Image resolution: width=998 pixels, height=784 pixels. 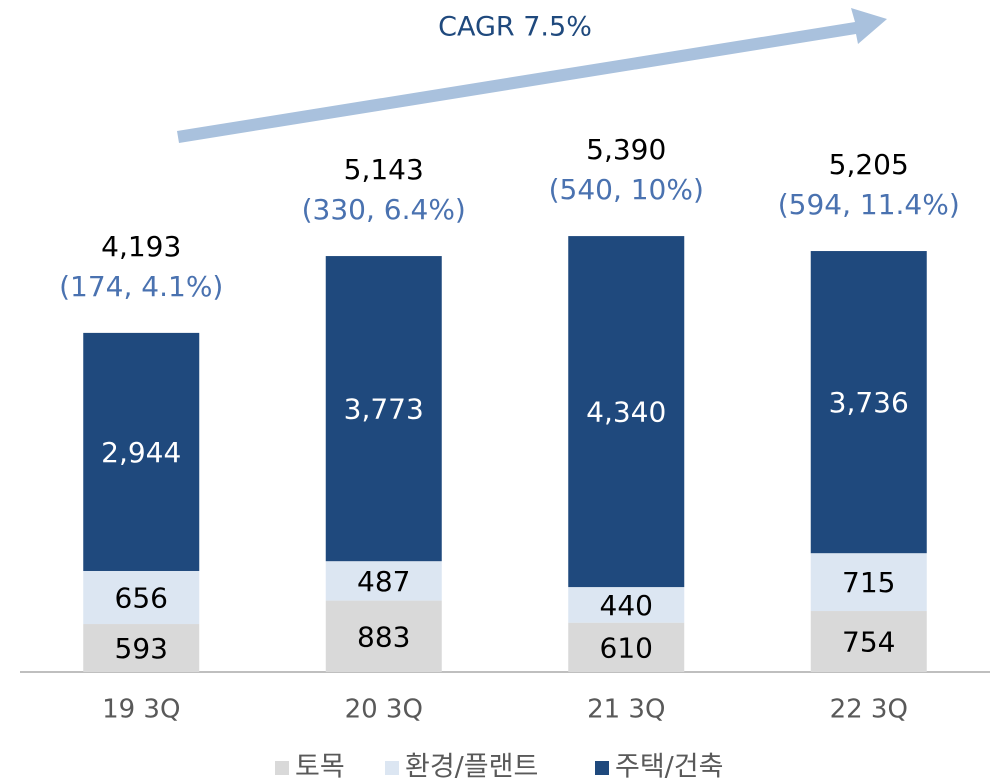 I want to click on segment-label: 440, so click(x=626, y=605).